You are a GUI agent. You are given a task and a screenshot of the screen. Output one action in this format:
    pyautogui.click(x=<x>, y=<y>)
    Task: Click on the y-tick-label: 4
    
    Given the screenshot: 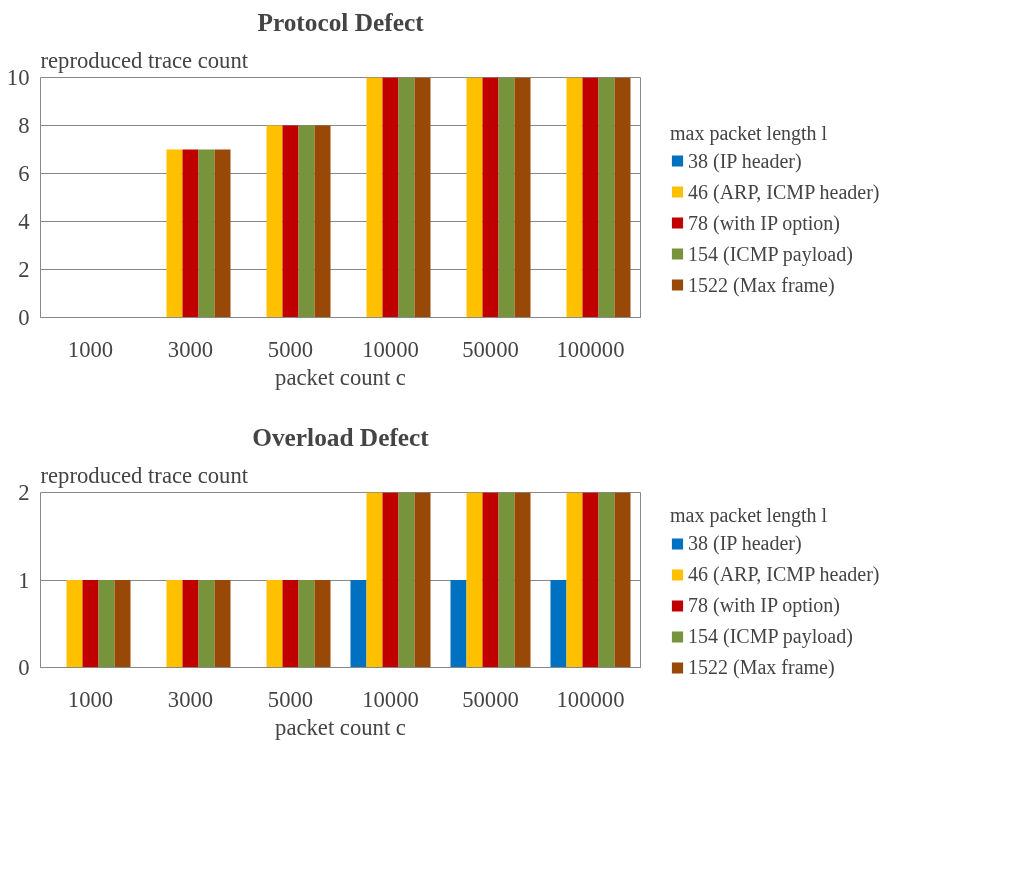 What is the action you would take?
    pyautogui.click(x=24, y=221)
    